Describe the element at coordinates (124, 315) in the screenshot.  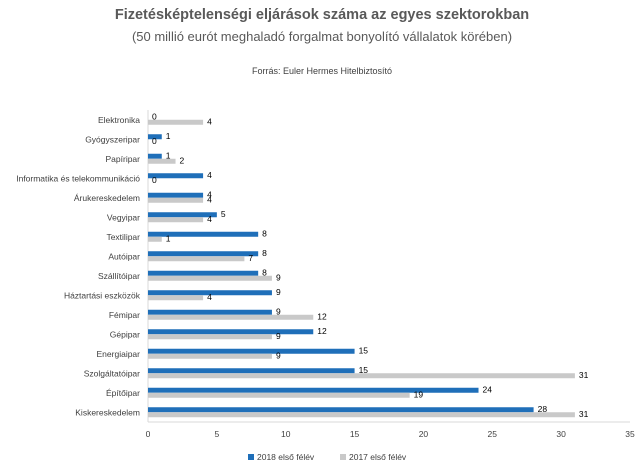
I see `category-label: Fémipar` at that location.